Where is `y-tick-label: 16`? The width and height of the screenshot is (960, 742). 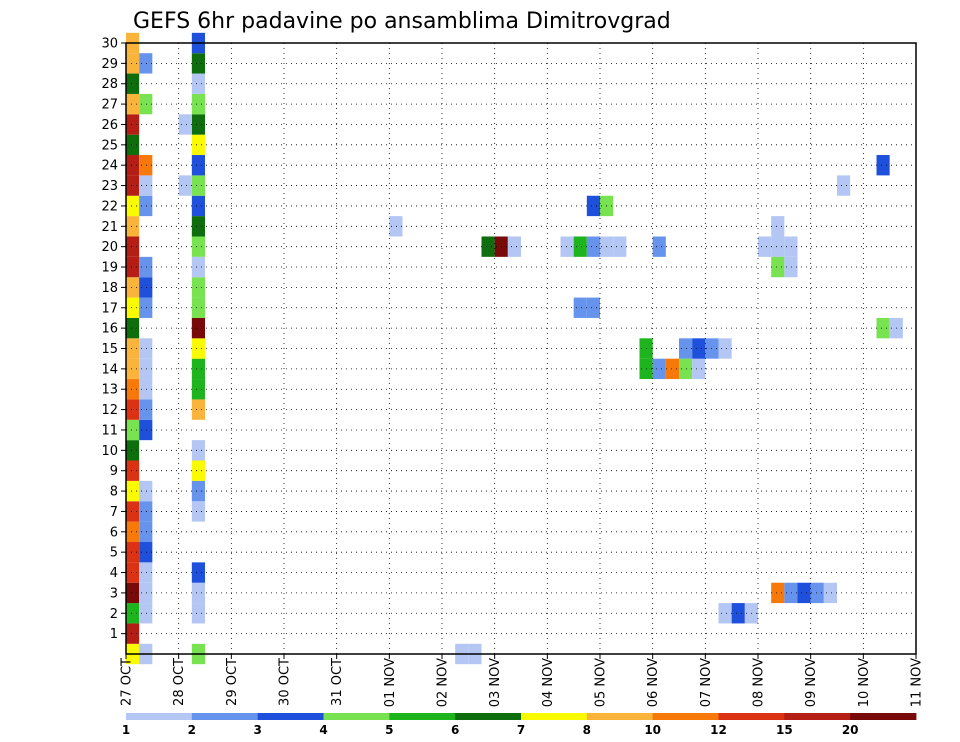 y-tick-label: 16 is located at coordinates (109, 329).